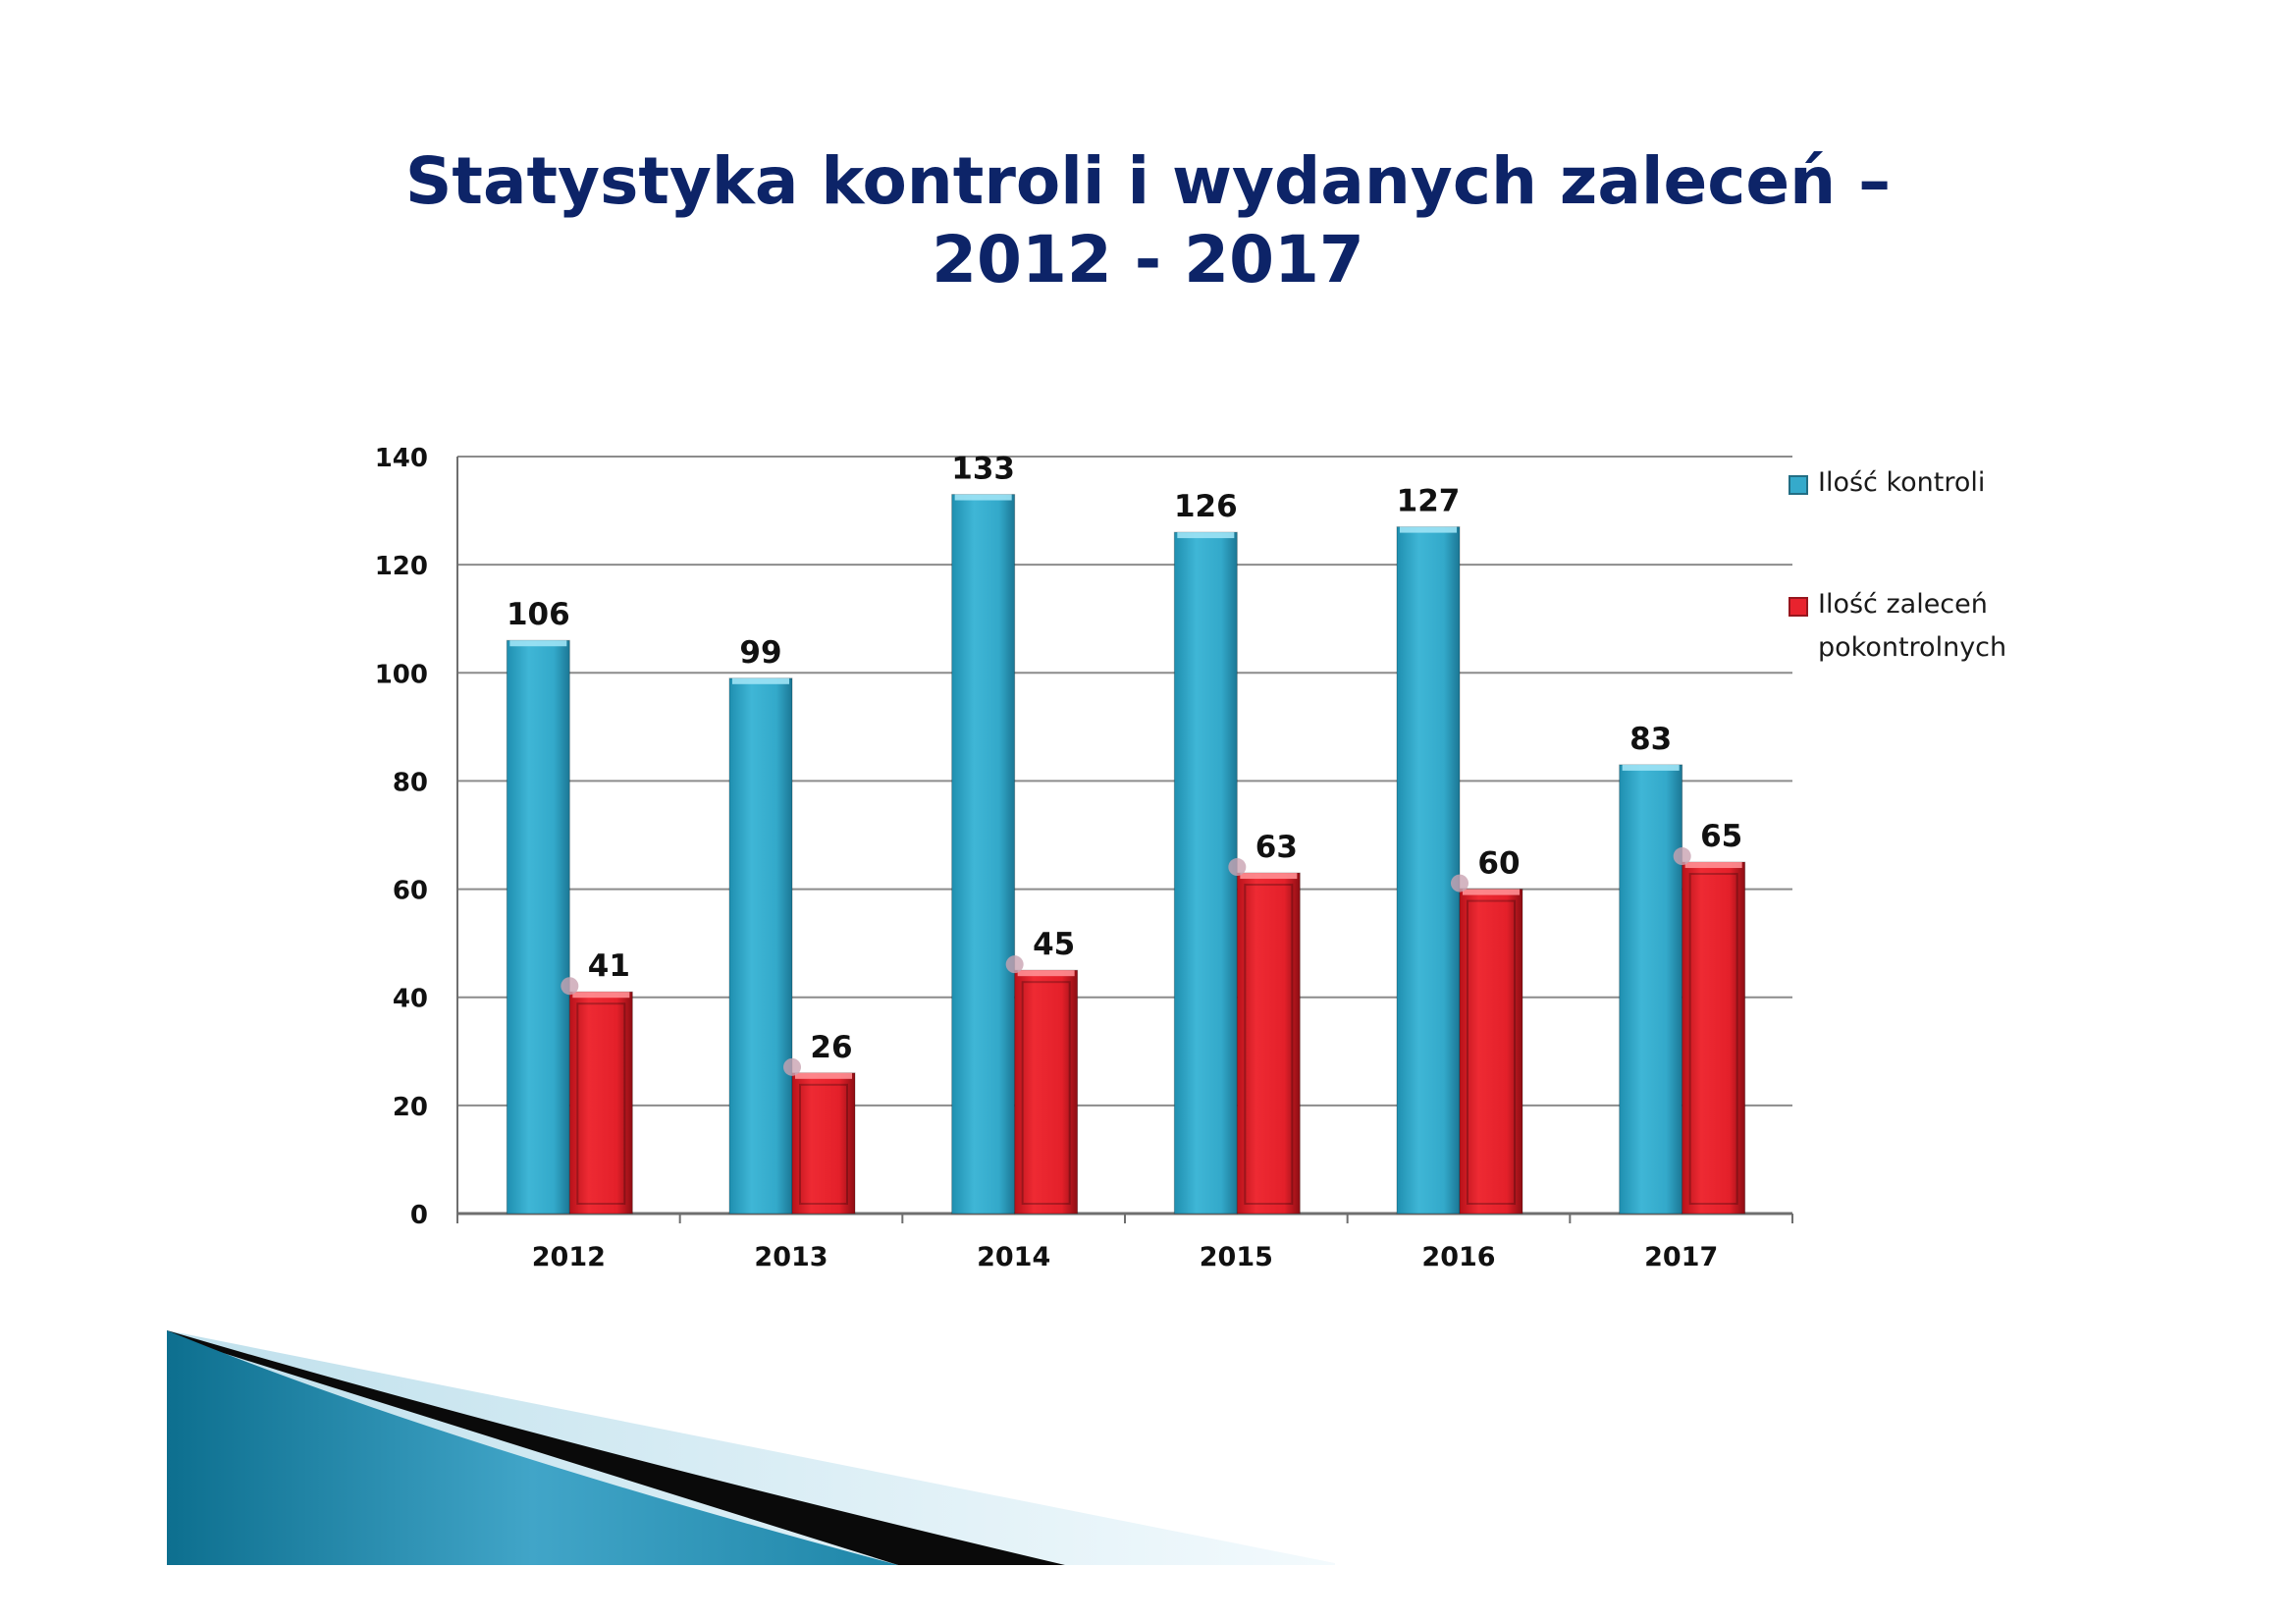  Describe the element at coordinates (1650, 739) in the screenshot. I see `data-label-kontroli-2017: 83` at that location.